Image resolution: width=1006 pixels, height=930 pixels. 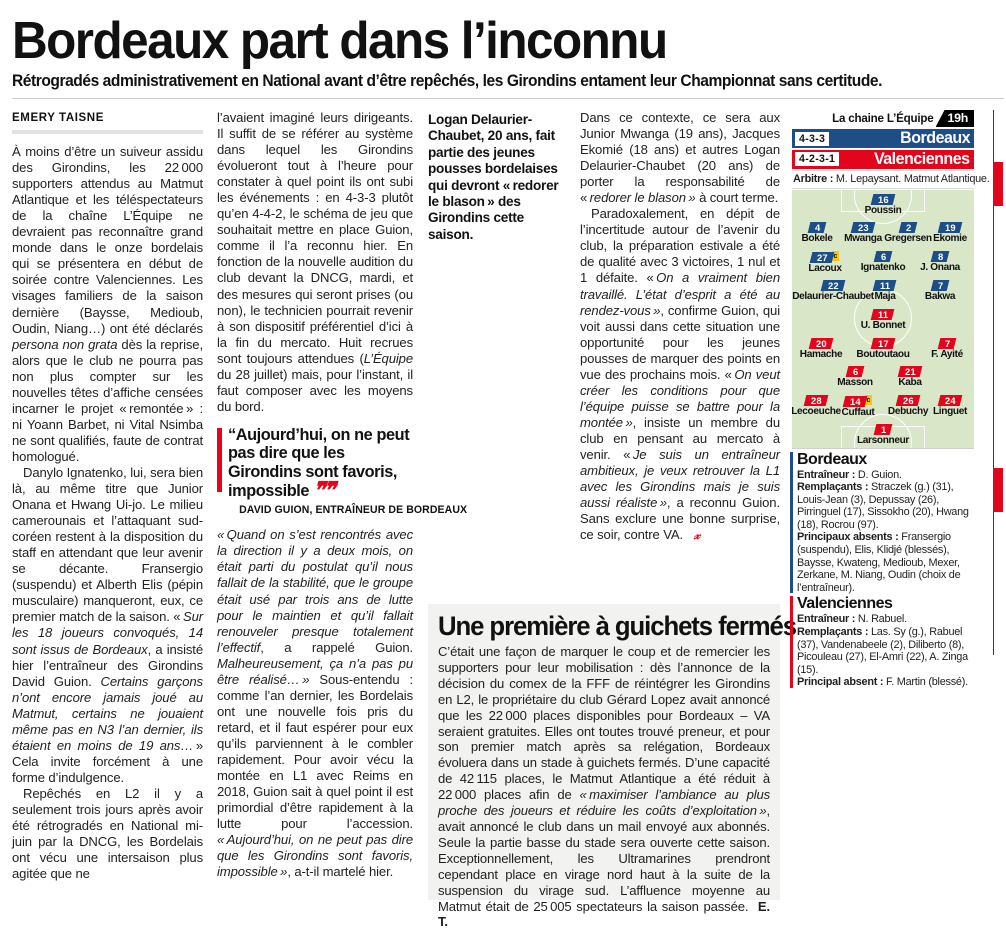 I want to click on home-team-name: Bordeaux, so click(x=935, y=138).